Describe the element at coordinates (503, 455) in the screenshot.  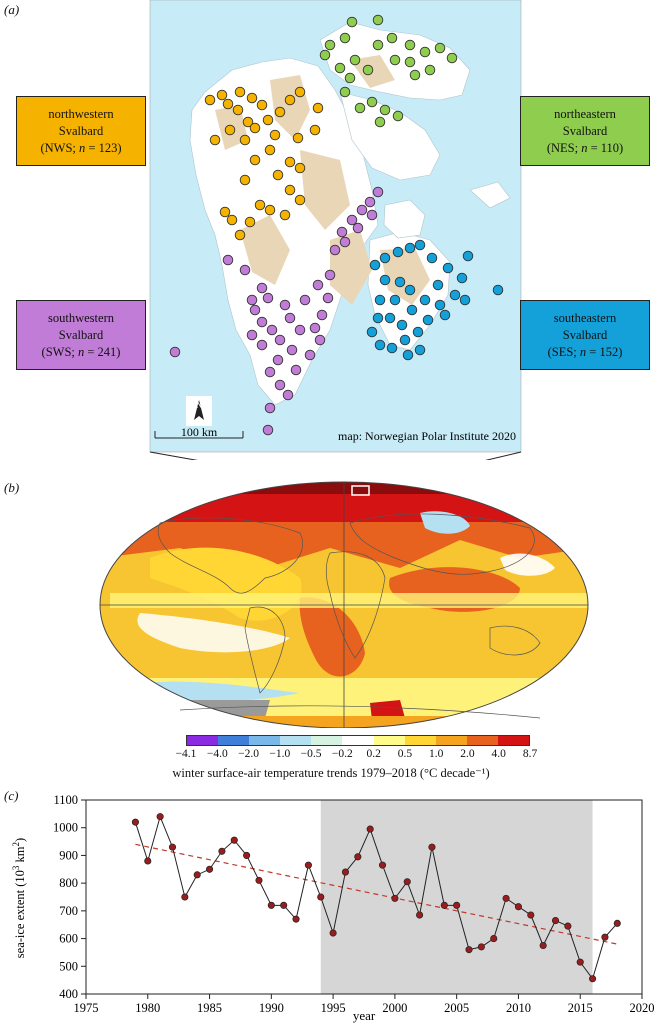
I see `zoom-line-right` at that location.